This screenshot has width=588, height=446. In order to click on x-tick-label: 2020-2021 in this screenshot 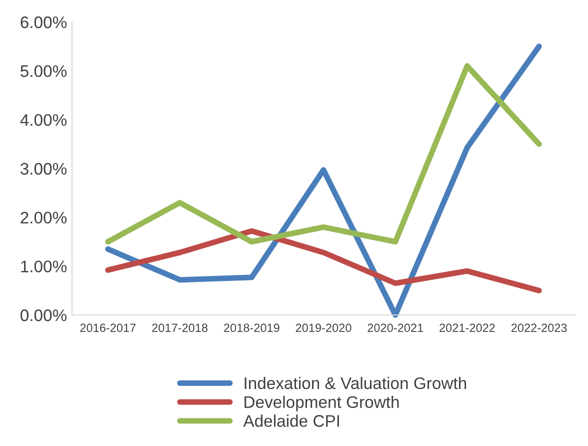, I will do `click(396, 328)`.